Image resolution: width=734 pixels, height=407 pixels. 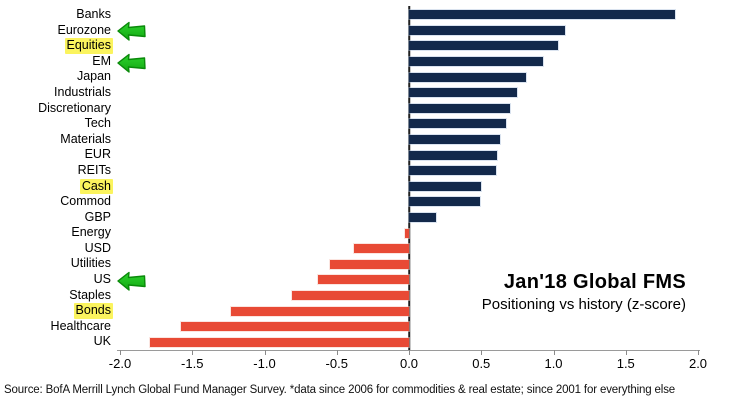 I want to click on category-label-materials: Materials, so click(x=85, y=140).